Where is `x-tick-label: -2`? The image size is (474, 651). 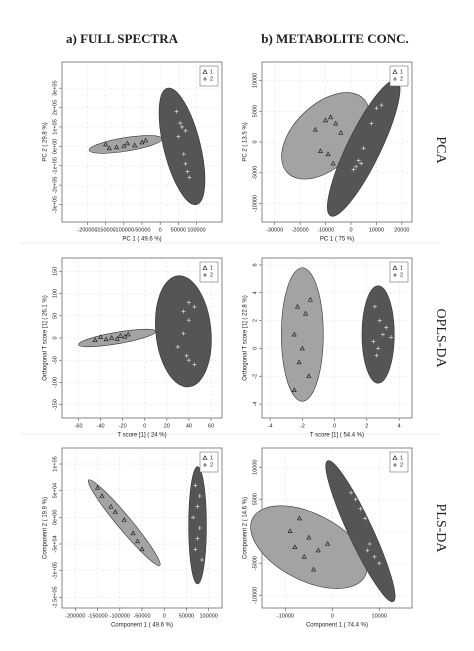 x-tick-label: -2 is located at coordinates (302, 426).